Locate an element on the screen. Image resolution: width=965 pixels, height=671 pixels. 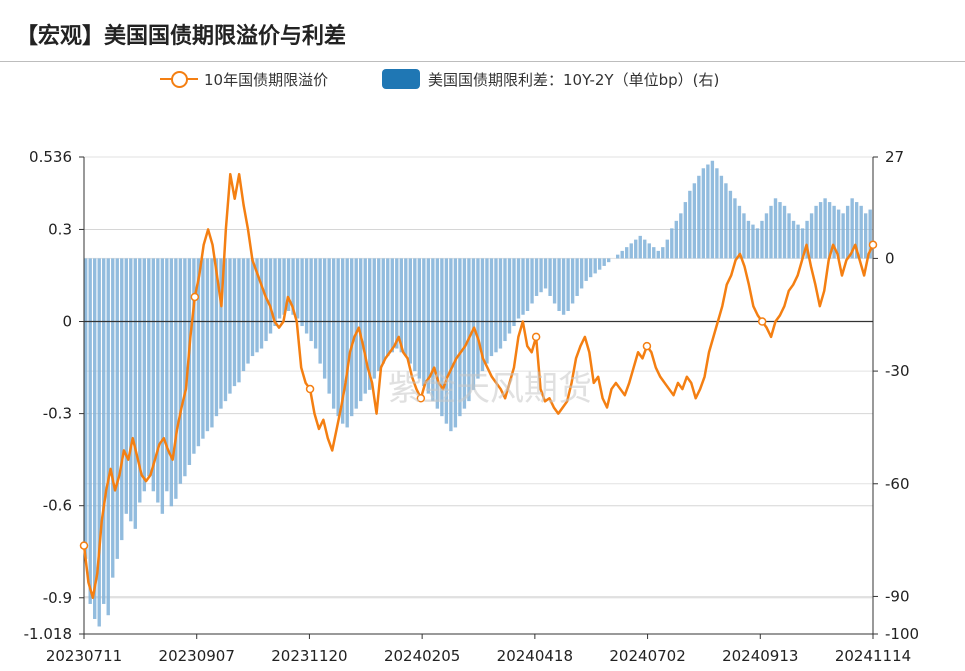
right-tick-label: -100 is located at coordinates (902, 634).